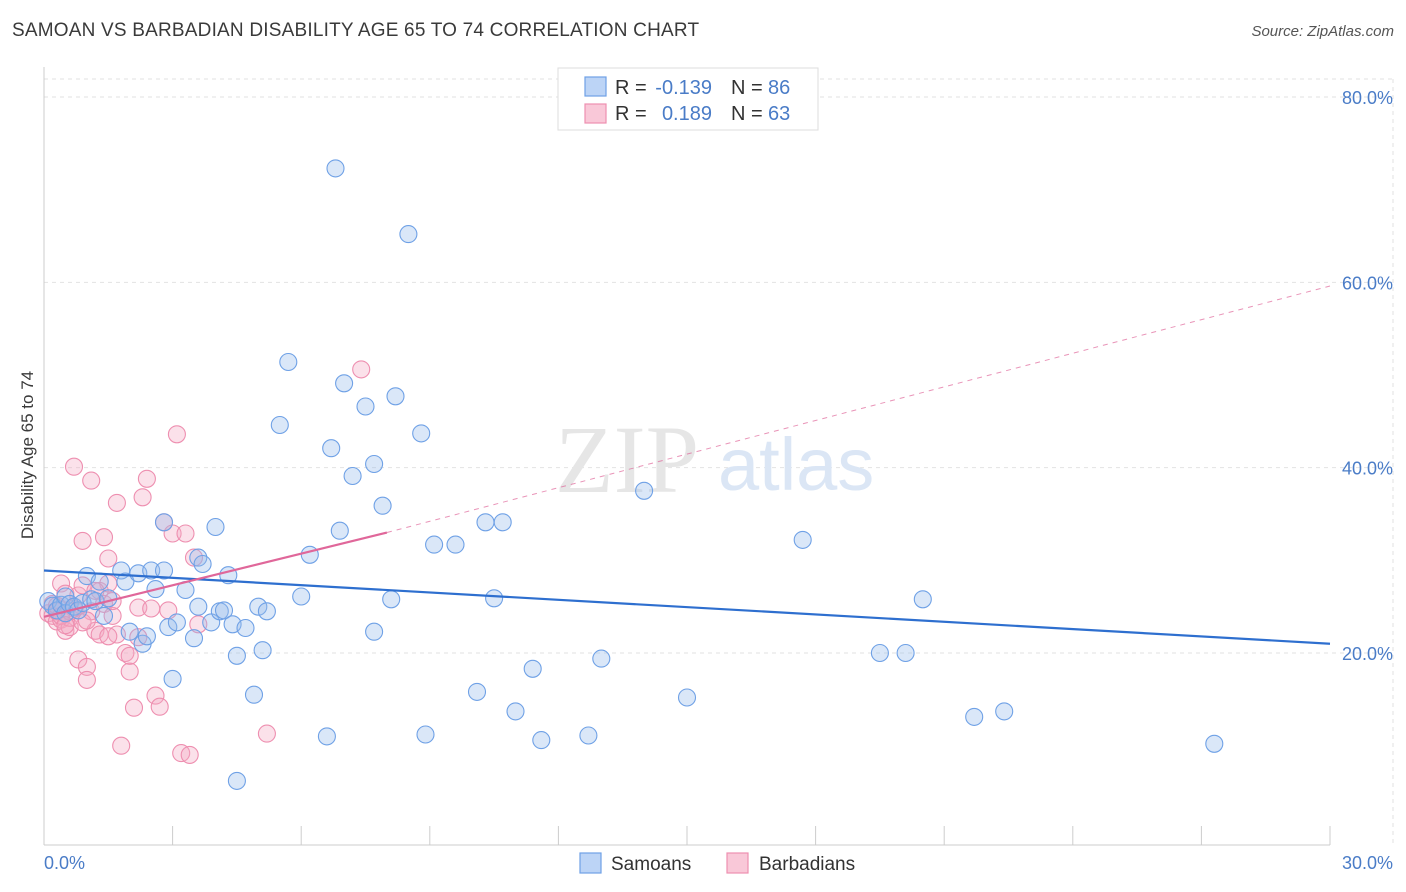 The height and width of the screenshot is (892, 1406). What do you see at coordinates (651, 864) in the screenshot?
I see `bottom-legend-label-samoans: Samoans` at bounding box center [651, 864].